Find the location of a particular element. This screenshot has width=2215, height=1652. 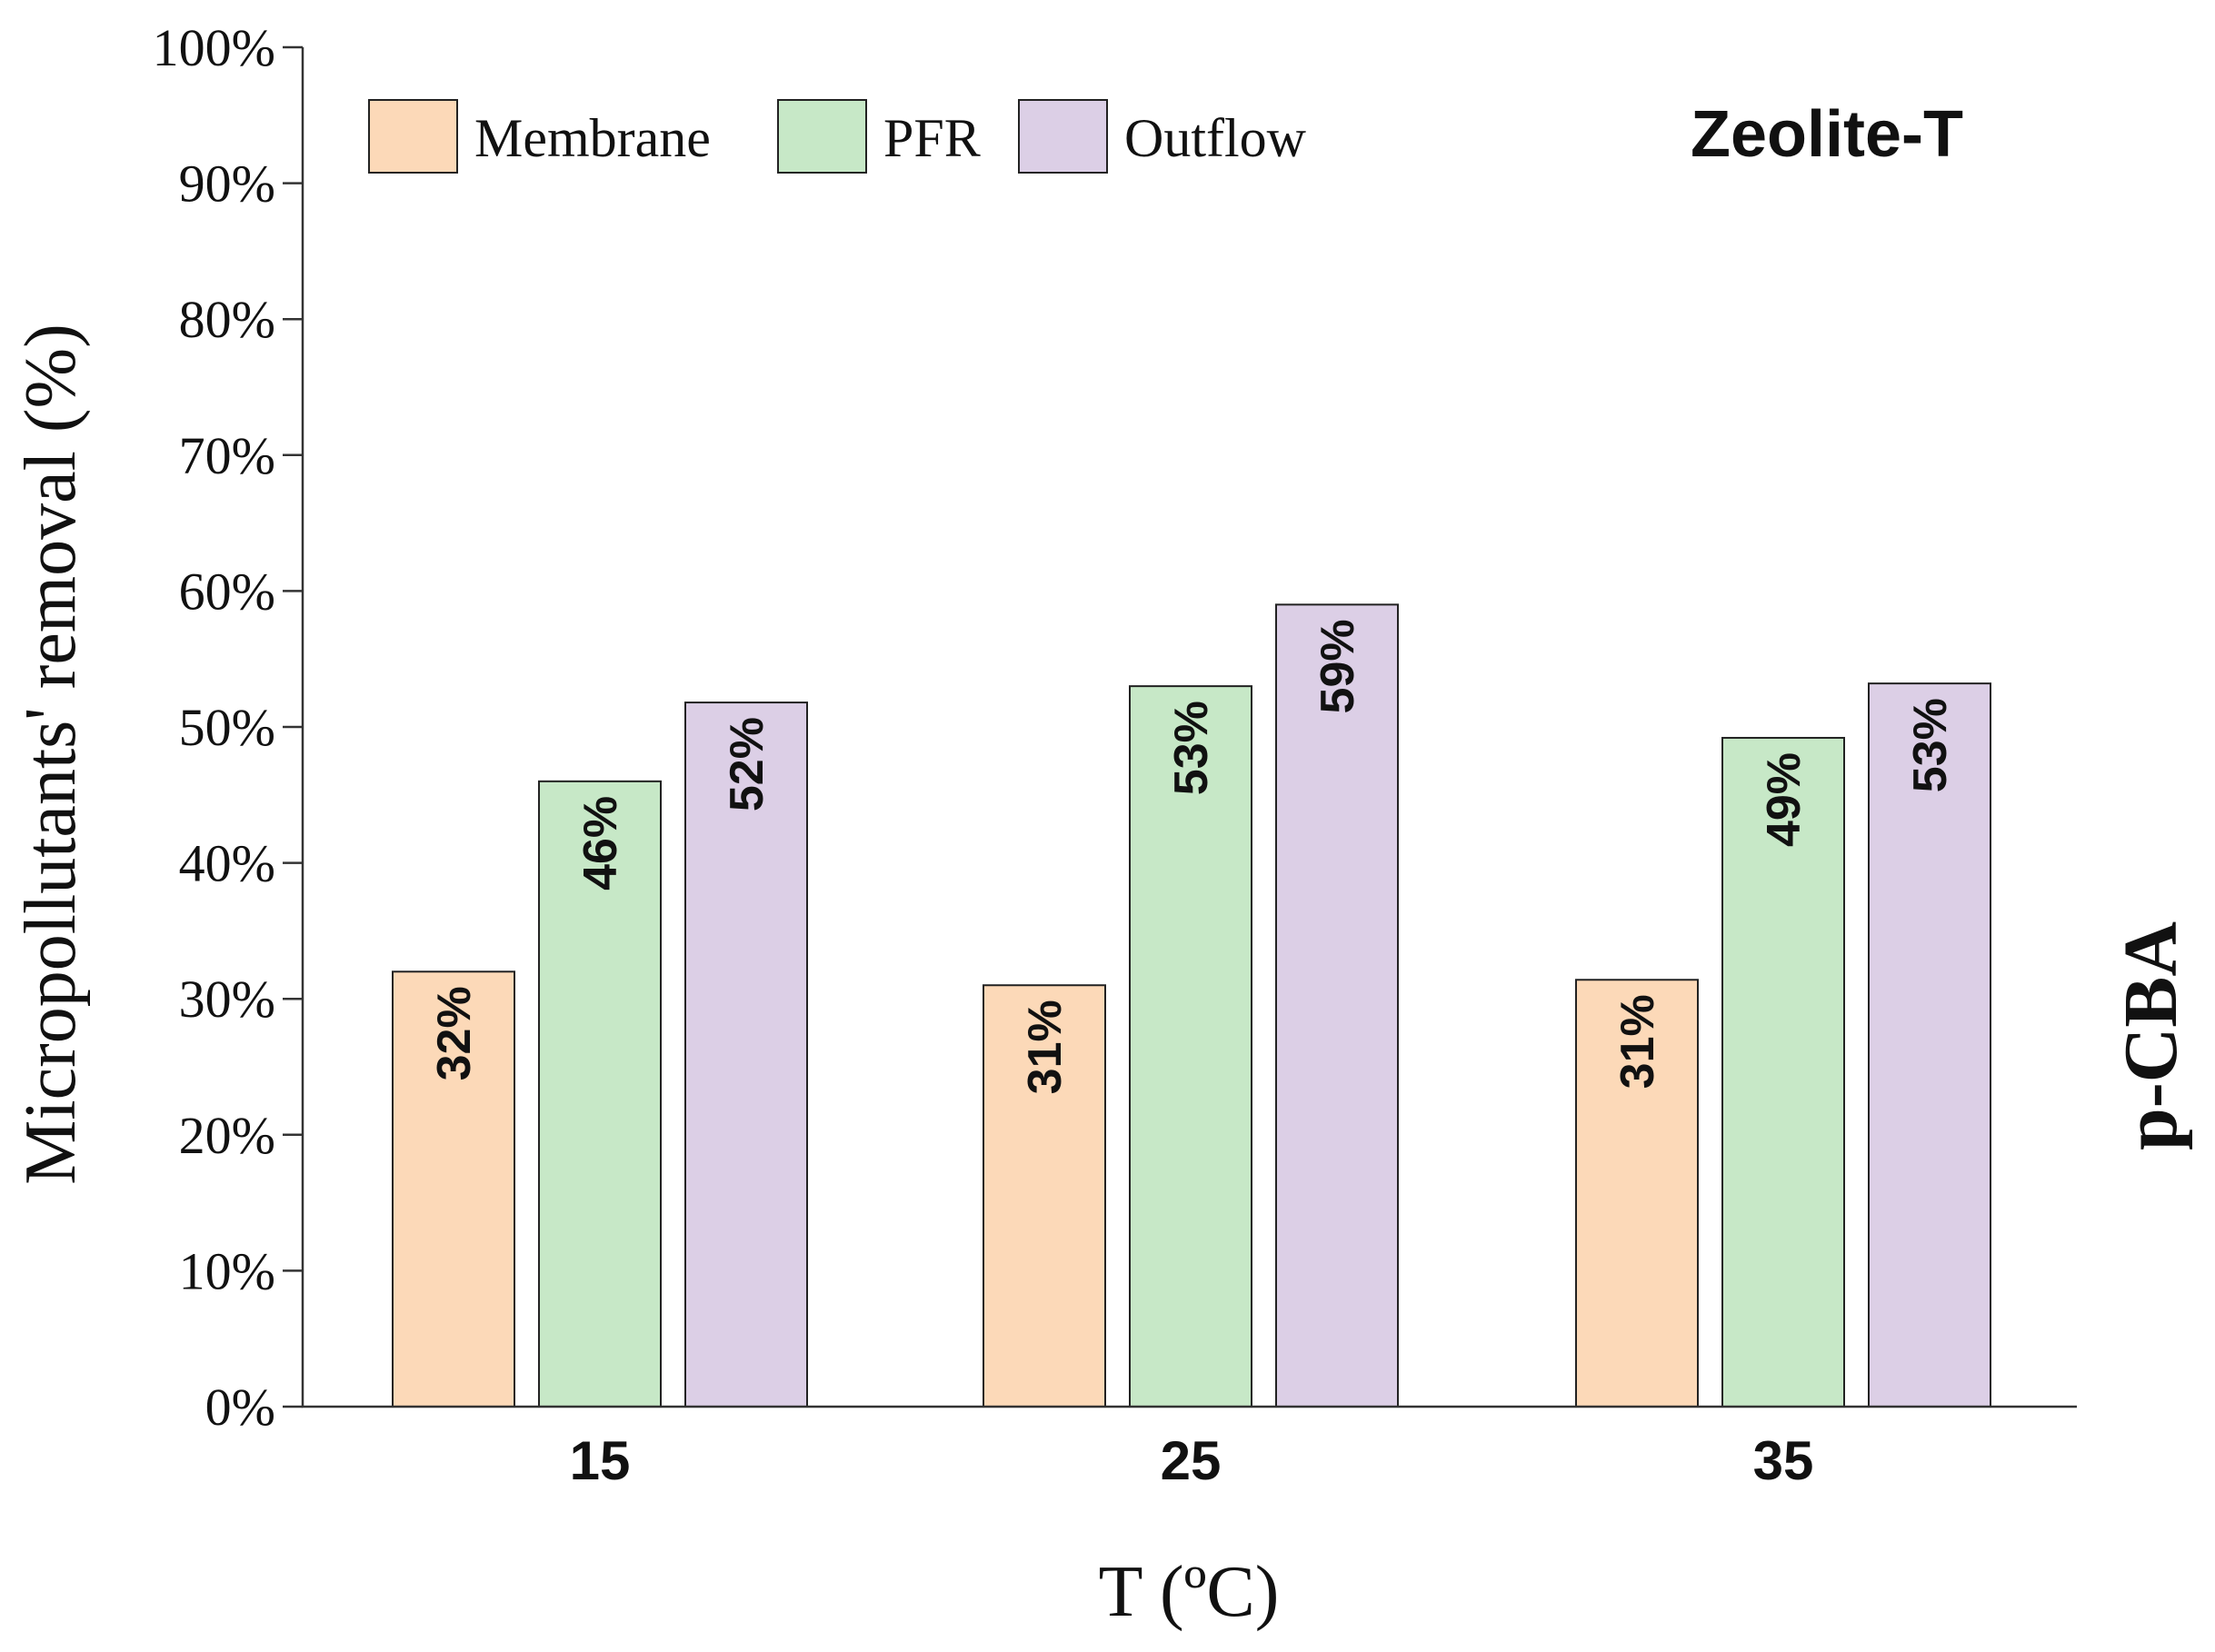

bar-value-label: 52% is located at coordinates (747, 764).